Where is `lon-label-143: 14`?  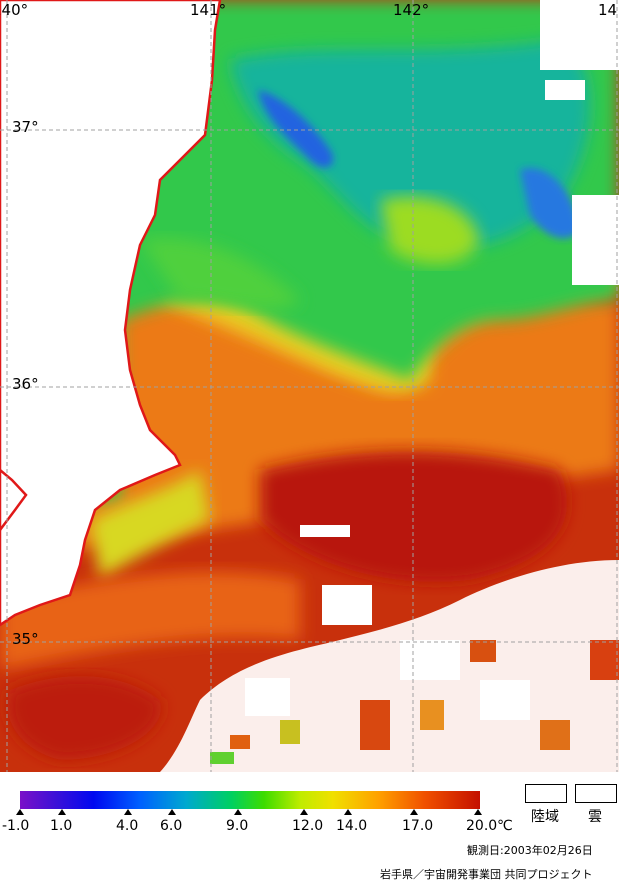 lon-label-143: 14 is located at coordinates (608, 10).